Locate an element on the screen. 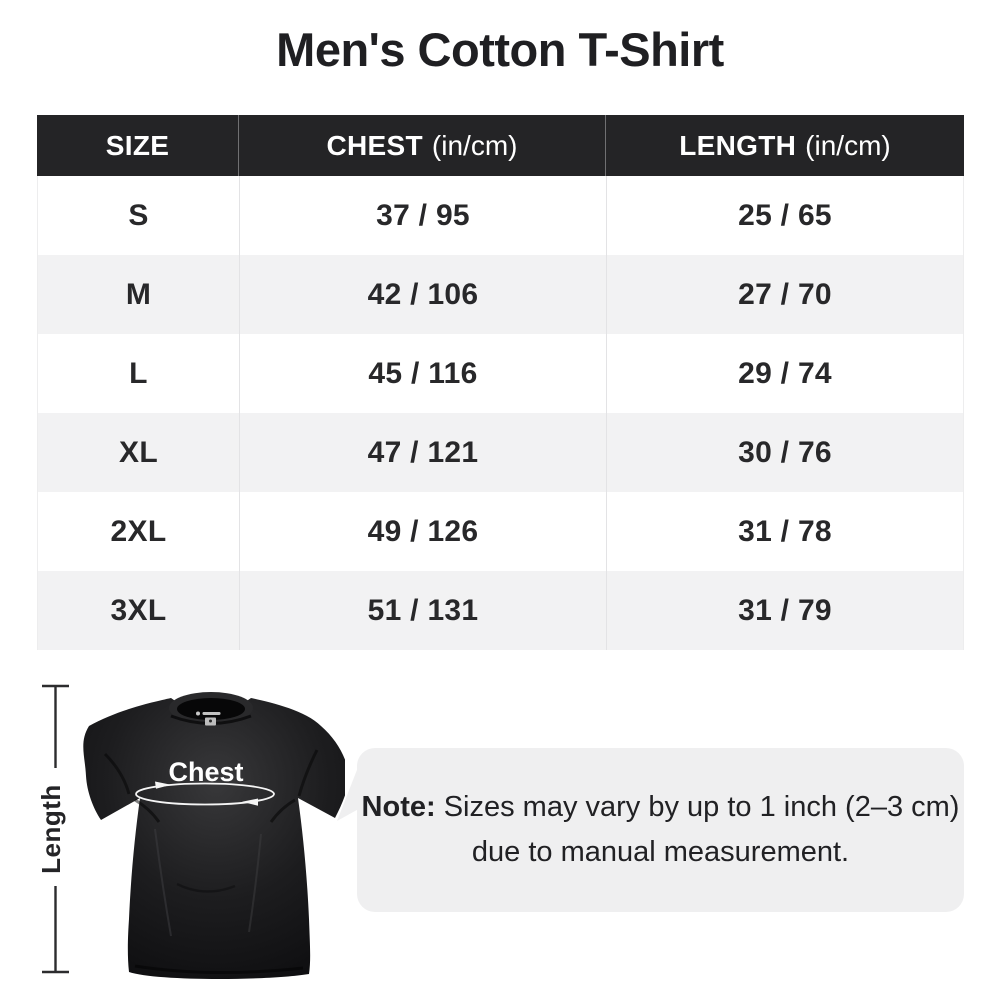 This screenshot has width=1000, height=1000. length-label: Length is located at coordinates (51, 829).